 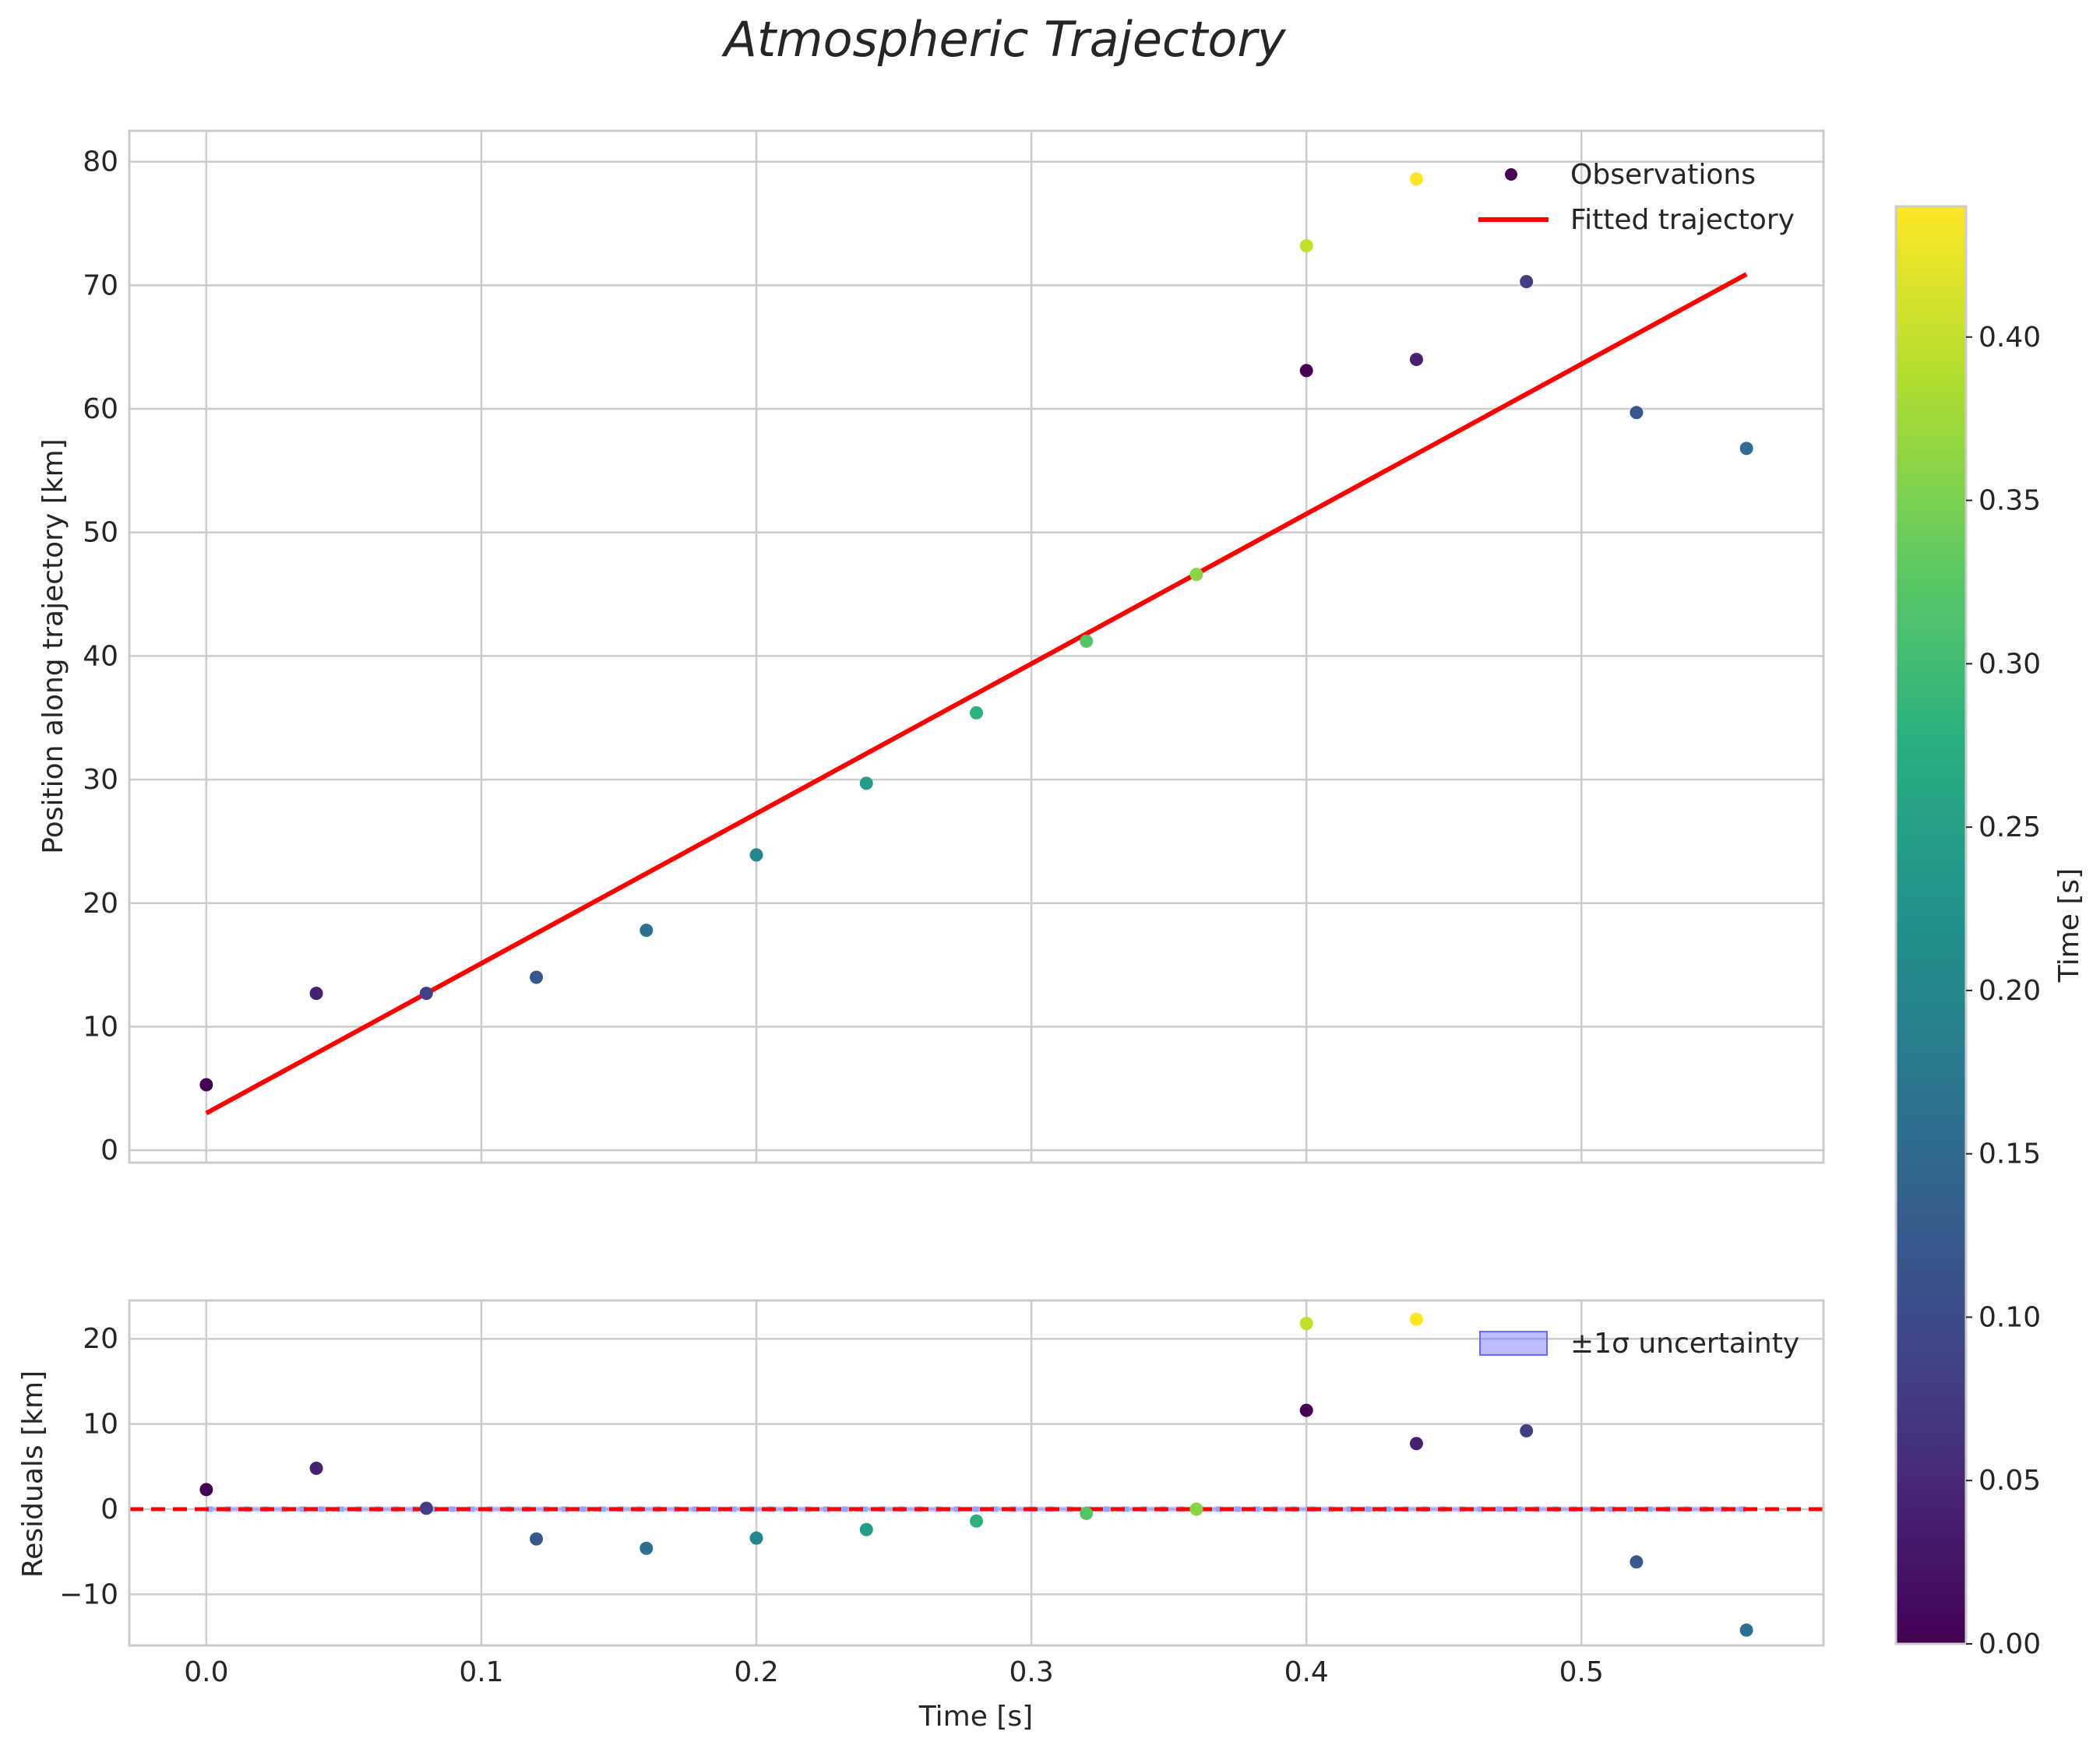 What do you see at coordinates (756, 1672) in the screenshot?
I see `x-tick-label: 0.2` at bounding box center [756, 1672].